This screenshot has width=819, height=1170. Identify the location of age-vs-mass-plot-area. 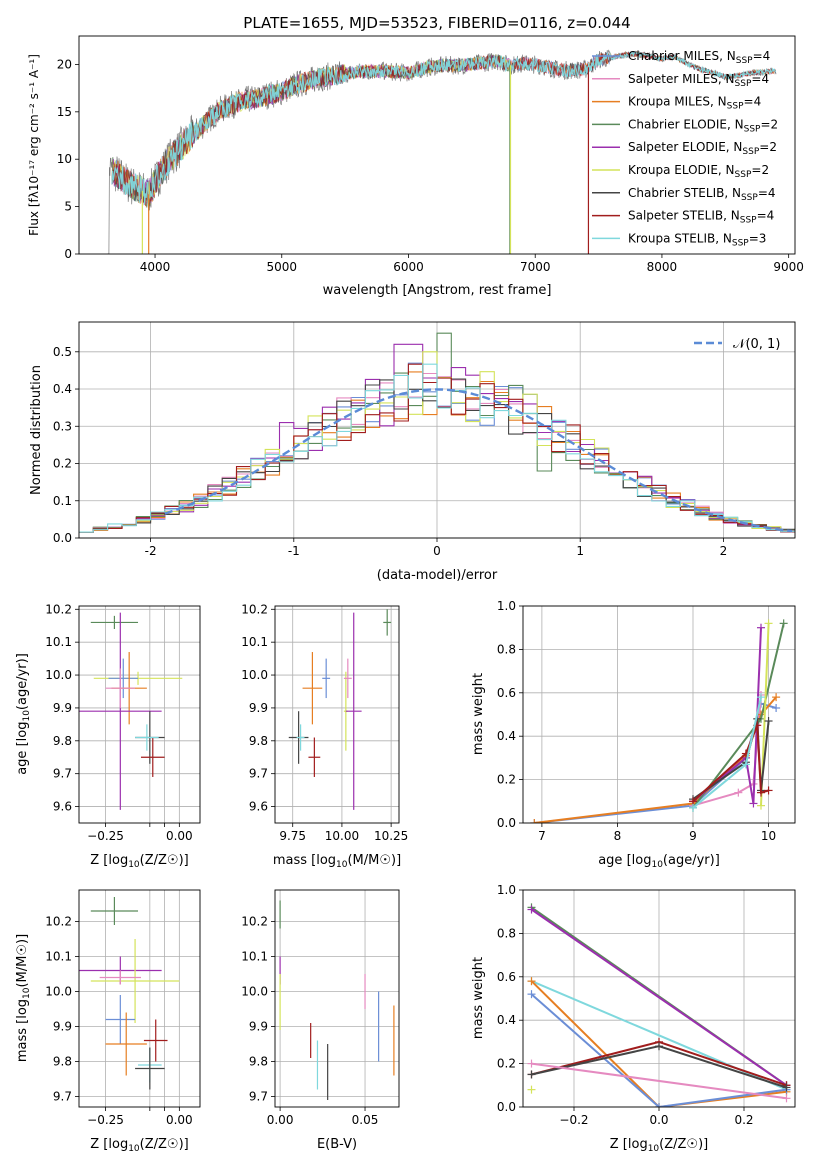
(340, 709).